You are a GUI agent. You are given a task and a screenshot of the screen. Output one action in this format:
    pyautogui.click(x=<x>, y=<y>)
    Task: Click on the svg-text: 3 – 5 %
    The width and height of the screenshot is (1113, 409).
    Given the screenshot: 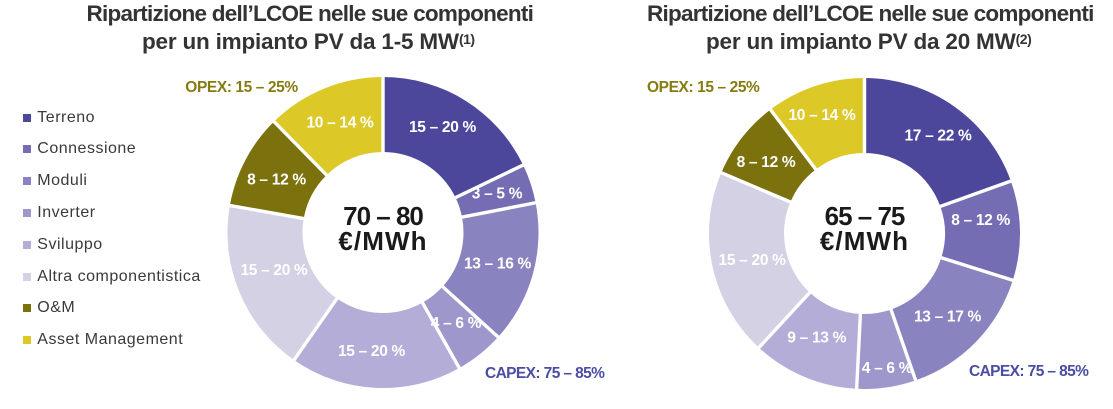 What is the action you would take?
    pyautogui.click(x=497, y=194)
    